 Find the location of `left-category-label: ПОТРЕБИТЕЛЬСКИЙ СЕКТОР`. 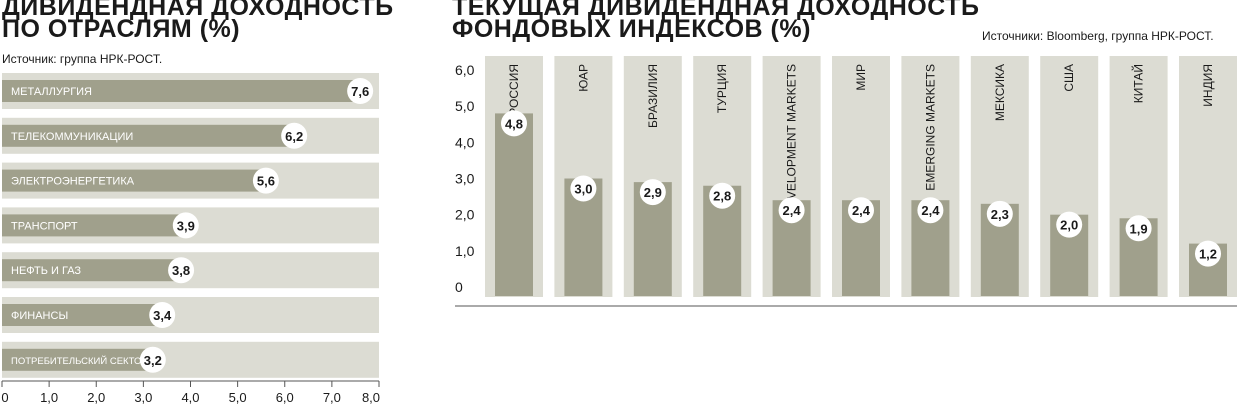

left-category-label: ПОТРЕБИТЕЛЬСКИЙ СЕКТОР is located at coordinates (79, 361).